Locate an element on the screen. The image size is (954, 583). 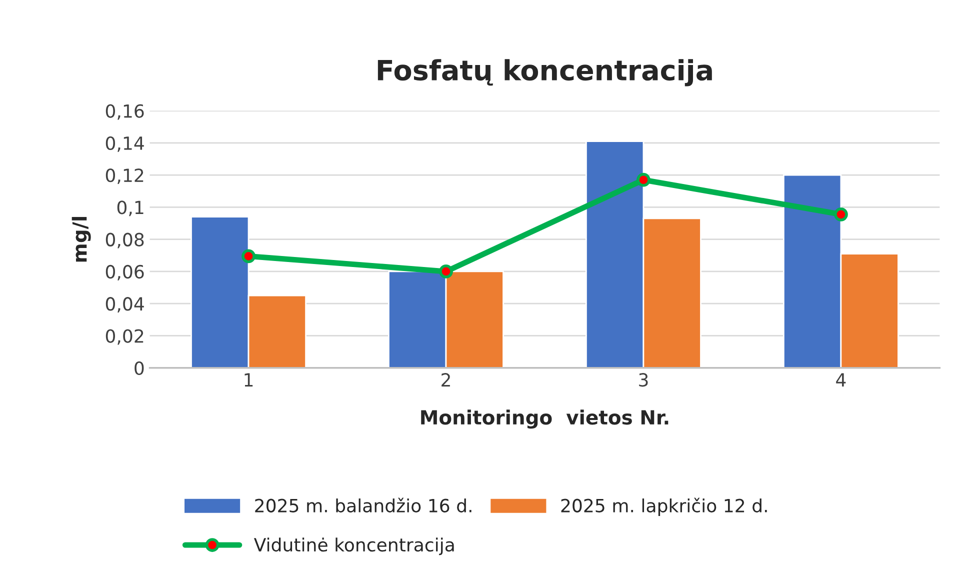
y-axis-title: mg/l is located at coordinates (81, 239).